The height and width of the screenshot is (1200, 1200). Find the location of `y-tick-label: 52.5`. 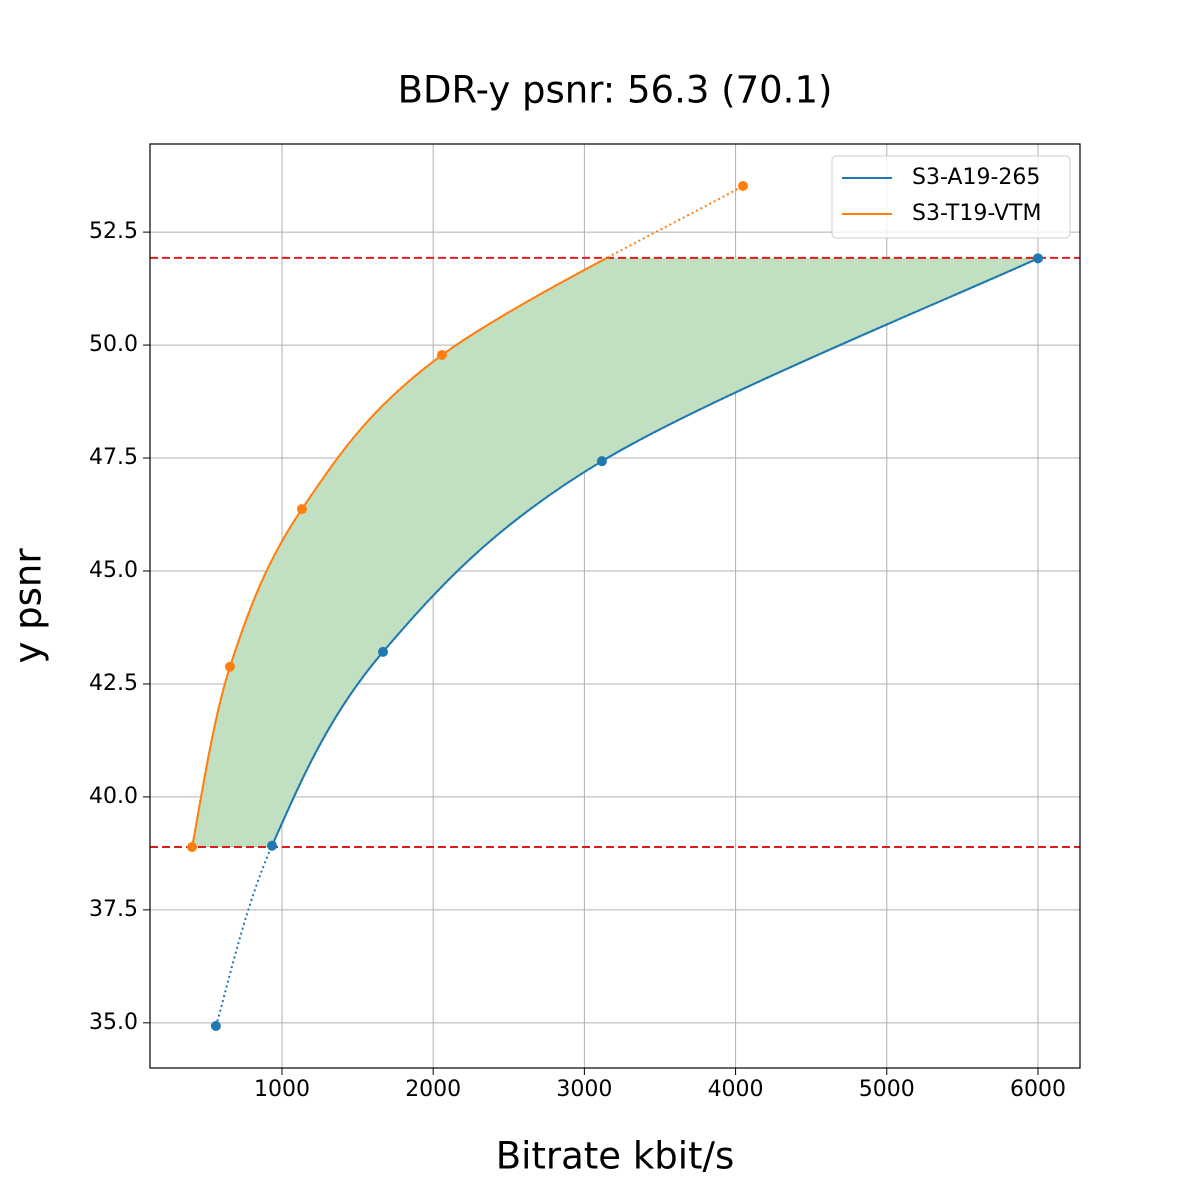

y-tick-label: 52.5 is located at coordinates (113, 231).